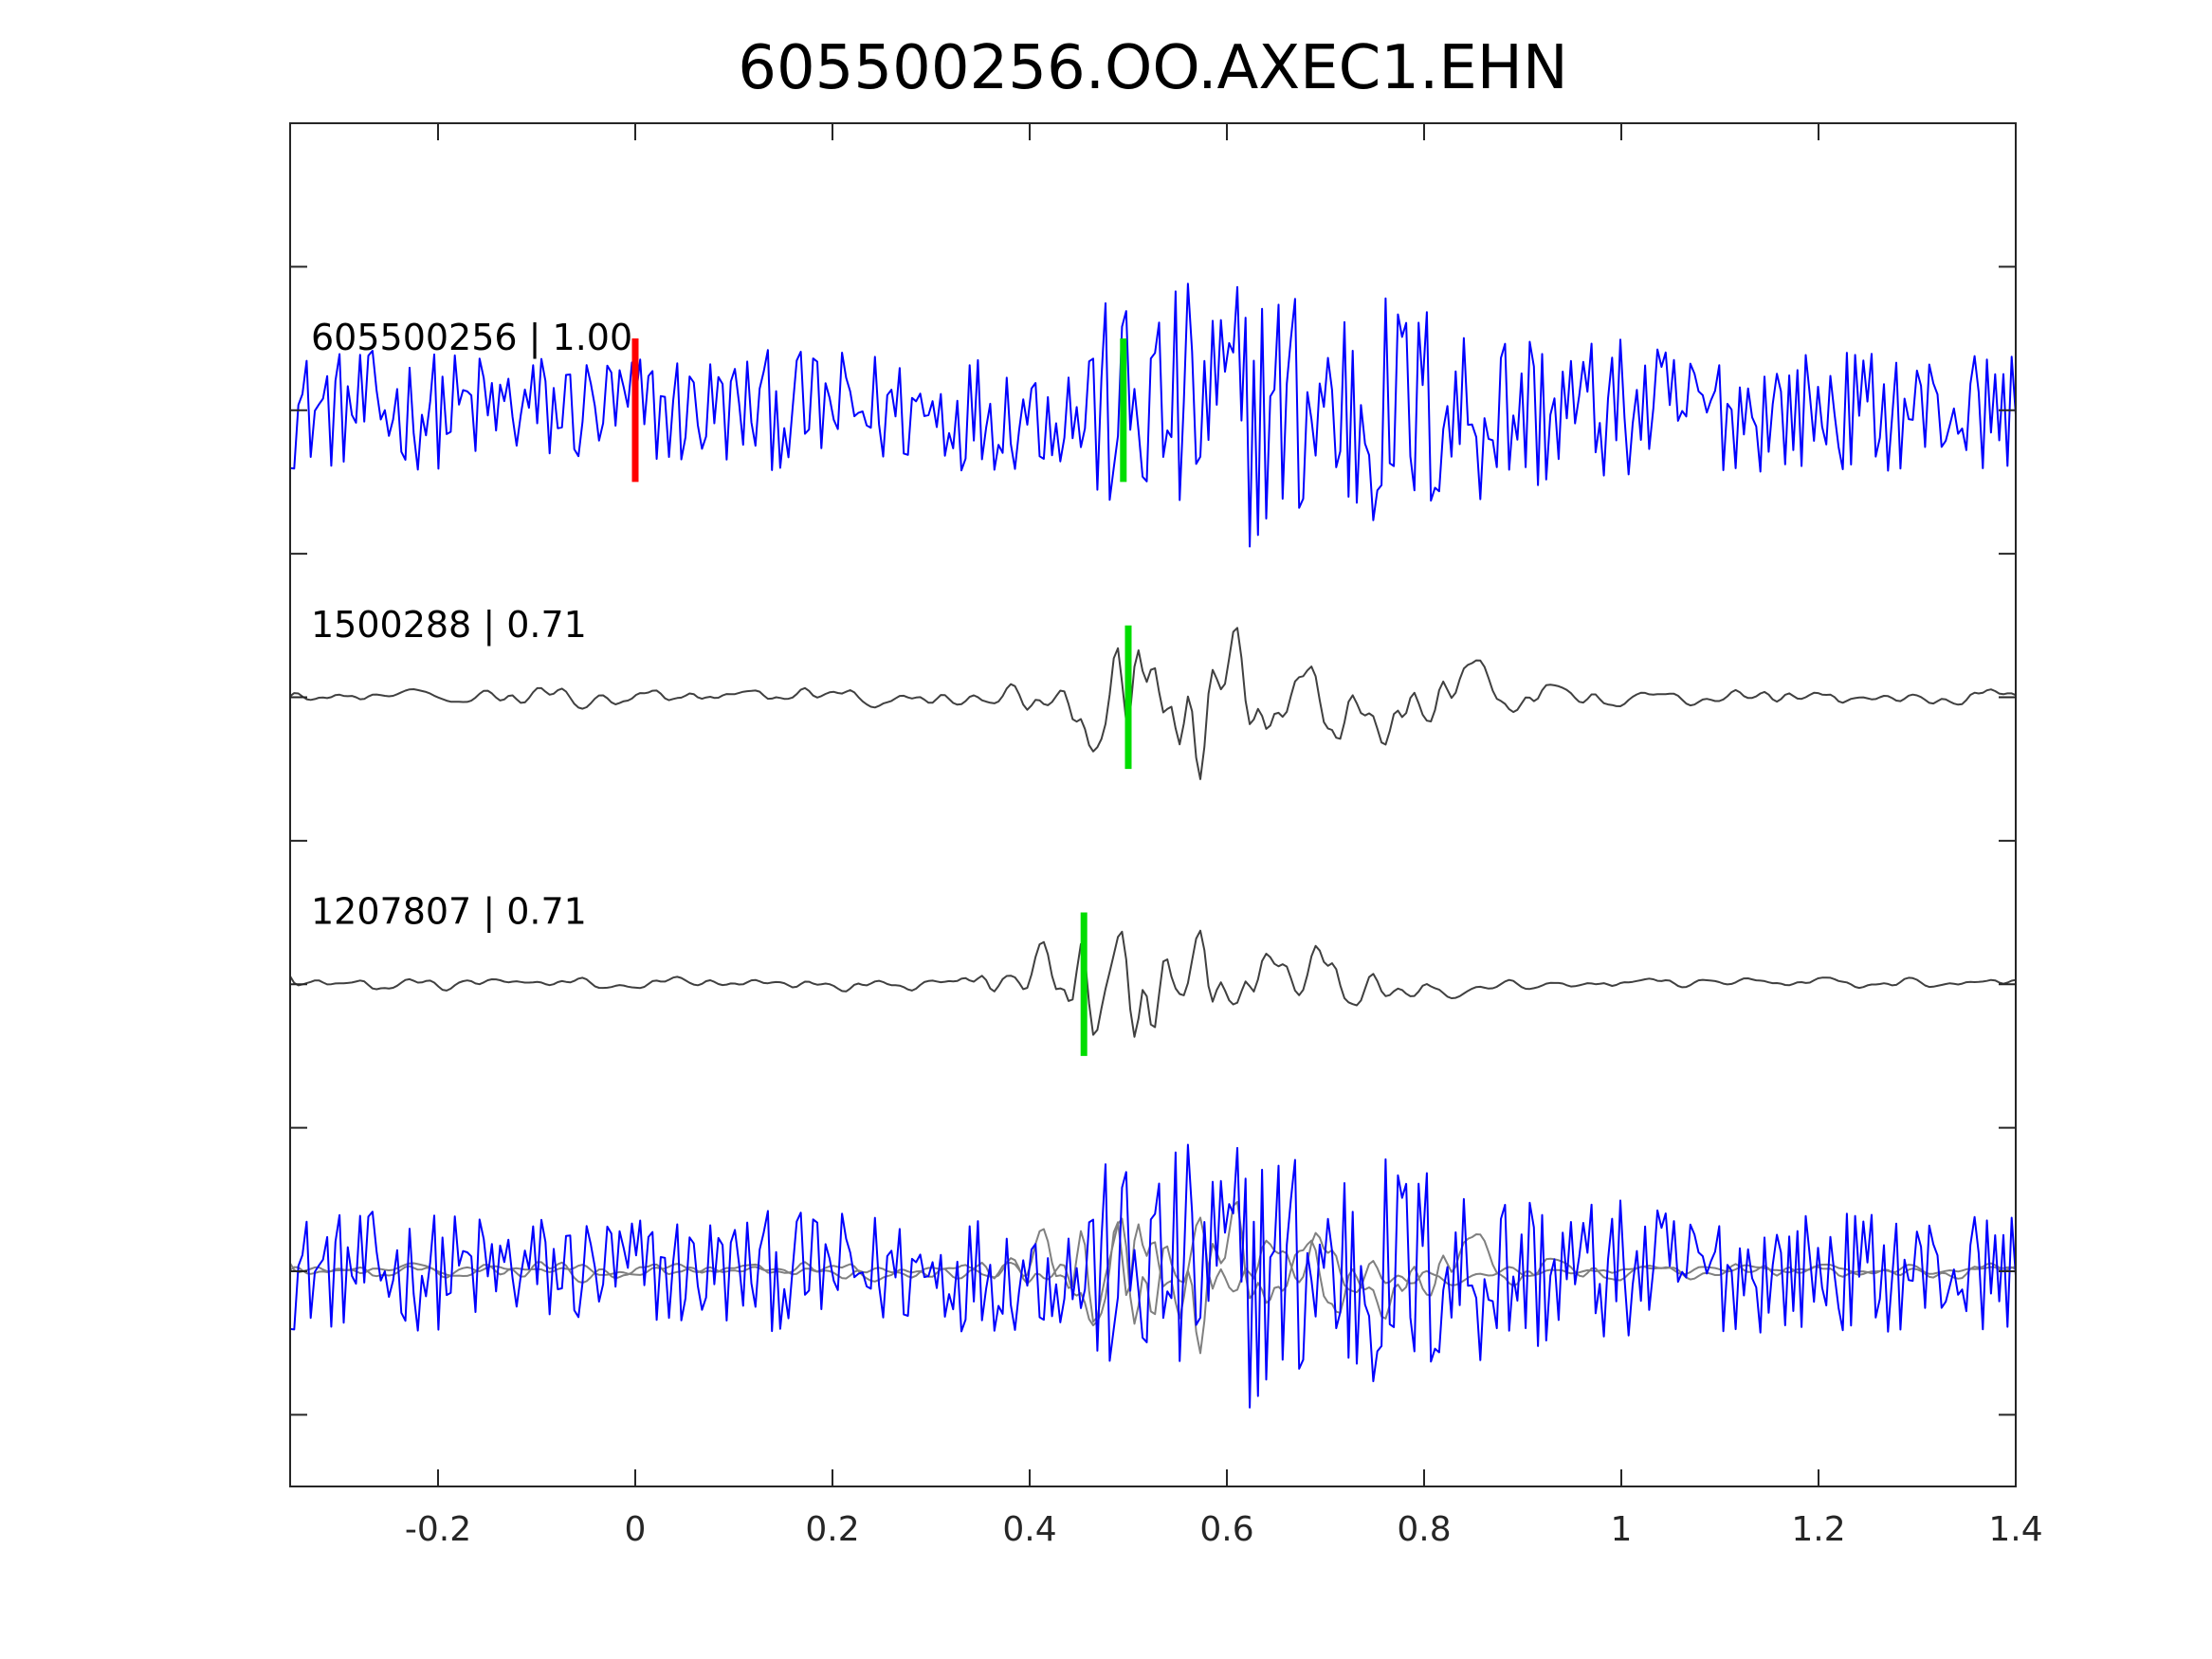  Describe the element at coordinates (1424, 1529) in the screenshot. I see `x-tick-label: 0.8` at that location.